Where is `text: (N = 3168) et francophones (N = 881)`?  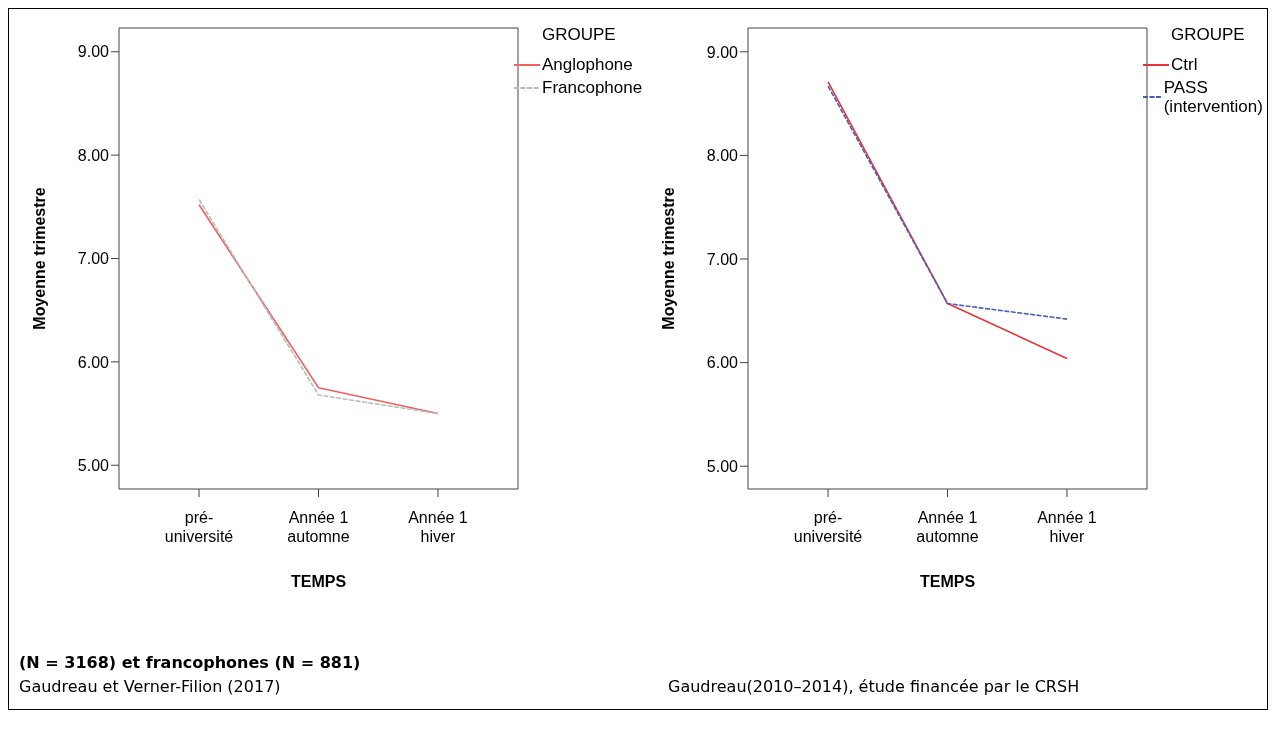
text: (N = 3168) et francophones (N = 881) is located at coordinates (190, 663).